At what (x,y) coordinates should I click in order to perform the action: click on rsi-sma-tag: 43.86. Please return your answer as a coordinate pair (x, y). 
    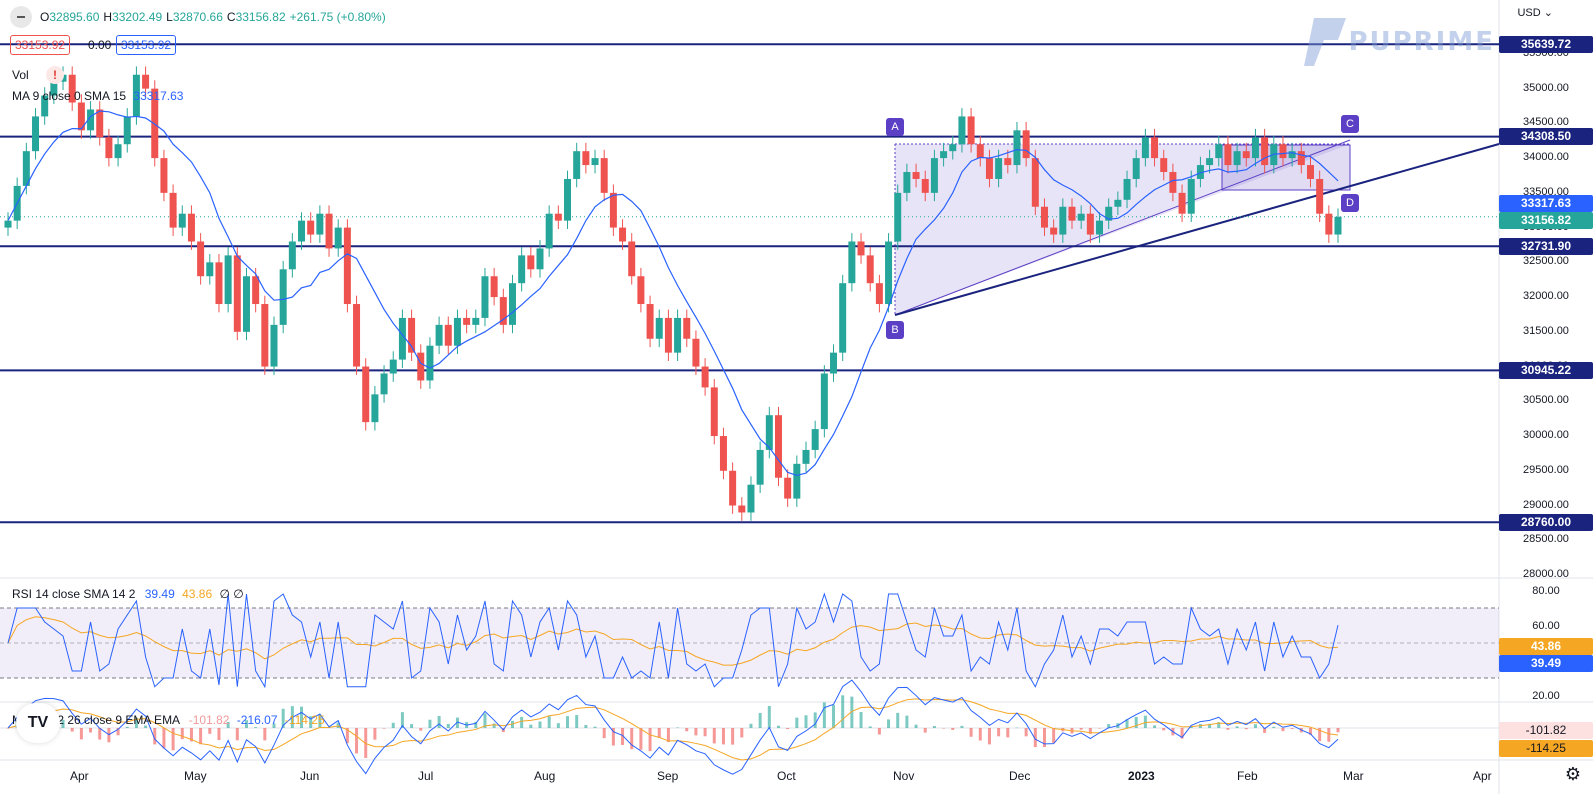
    Looking at the image, I should click on (1546, 646).